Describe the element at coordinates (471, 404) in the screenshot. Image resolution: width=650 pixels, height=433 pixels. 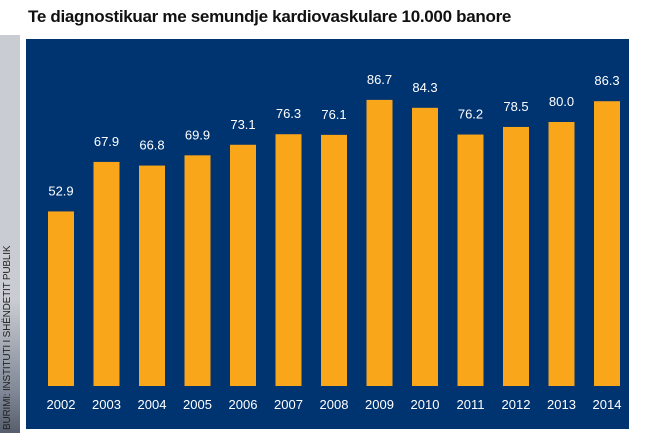
I see `x-tick-label-2011: 2011` at that location.